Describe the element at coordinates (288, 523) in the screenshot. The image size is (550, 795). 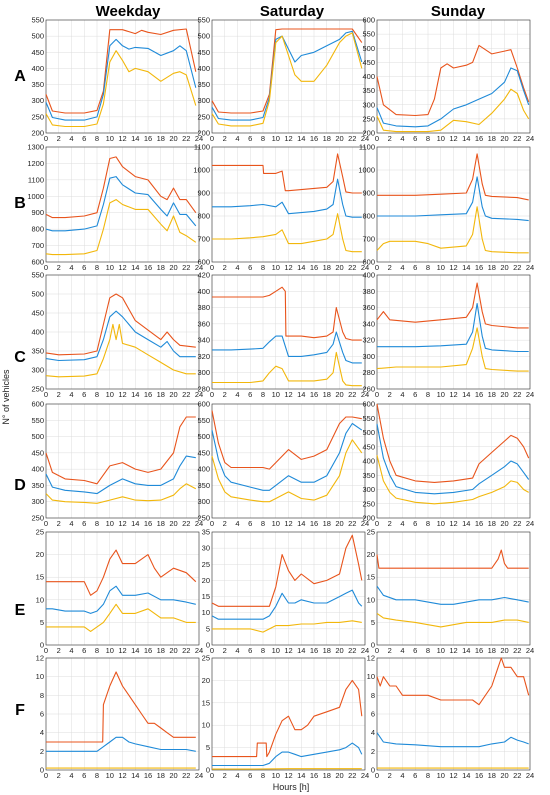
I see `panel-d-saturday-xtick-label: 12` at that location.